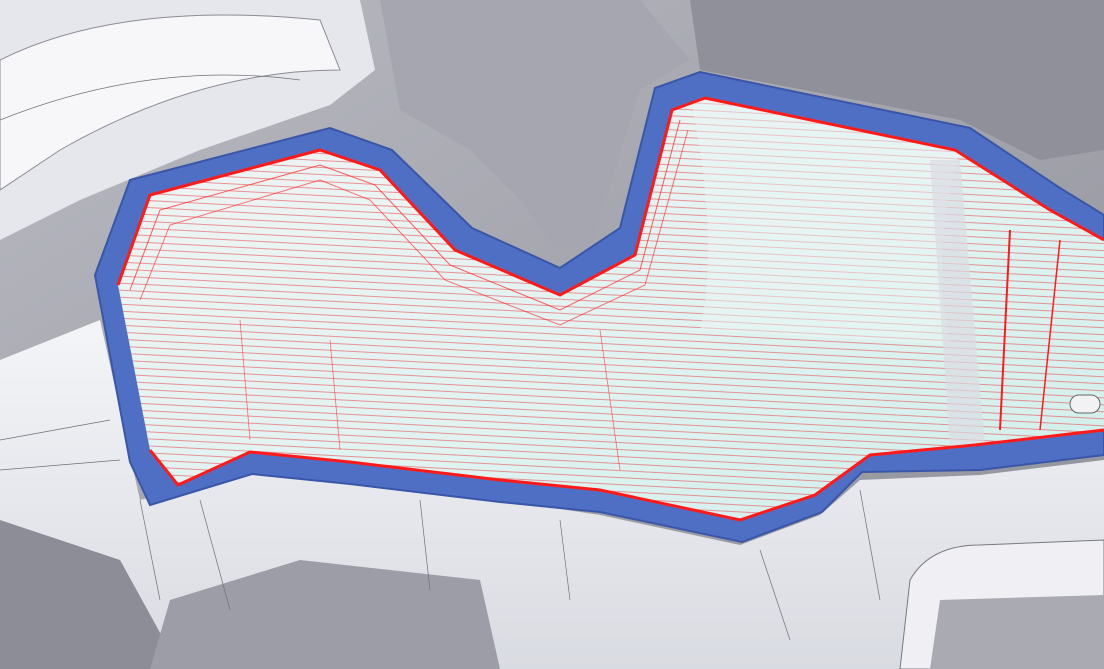  Describe the element at coordinates (325, 614) in the screenshot. I see `lower-block` at that location.